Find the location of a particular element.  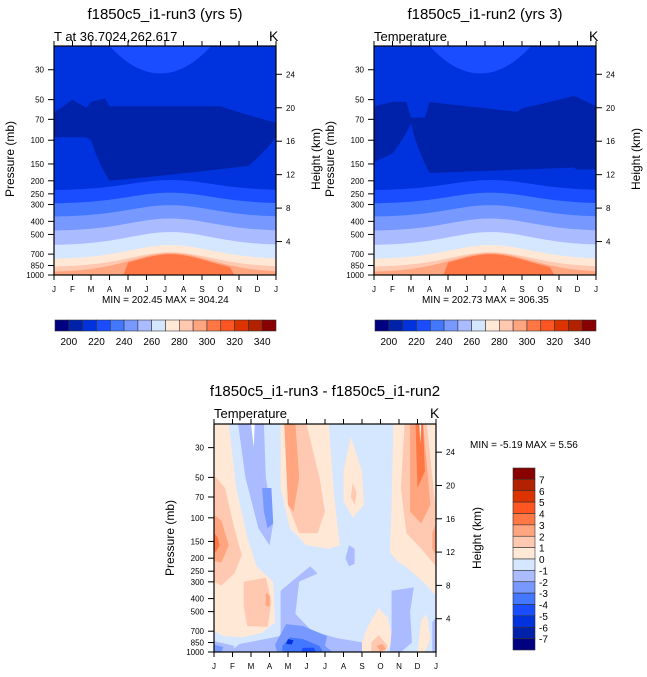

panel3-contours is located at coordinates (325, 538).